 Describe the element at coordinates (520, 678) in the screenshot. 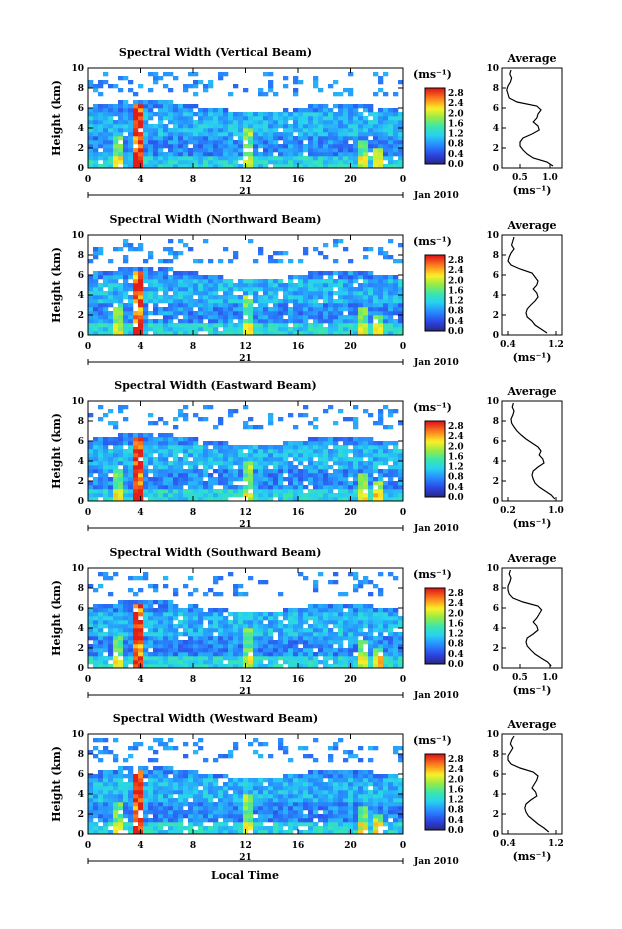

I see `profile-x-tick: 0.5` at that location.